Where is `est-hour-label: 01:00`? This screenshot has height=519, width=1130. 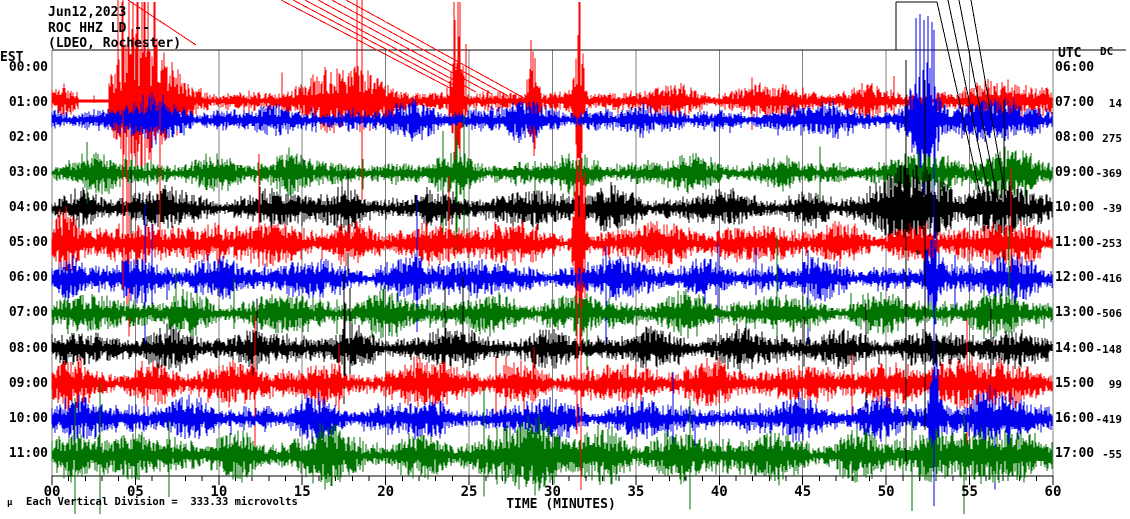 est-hour-label: 01:00 is located at coordinates (28, 103).